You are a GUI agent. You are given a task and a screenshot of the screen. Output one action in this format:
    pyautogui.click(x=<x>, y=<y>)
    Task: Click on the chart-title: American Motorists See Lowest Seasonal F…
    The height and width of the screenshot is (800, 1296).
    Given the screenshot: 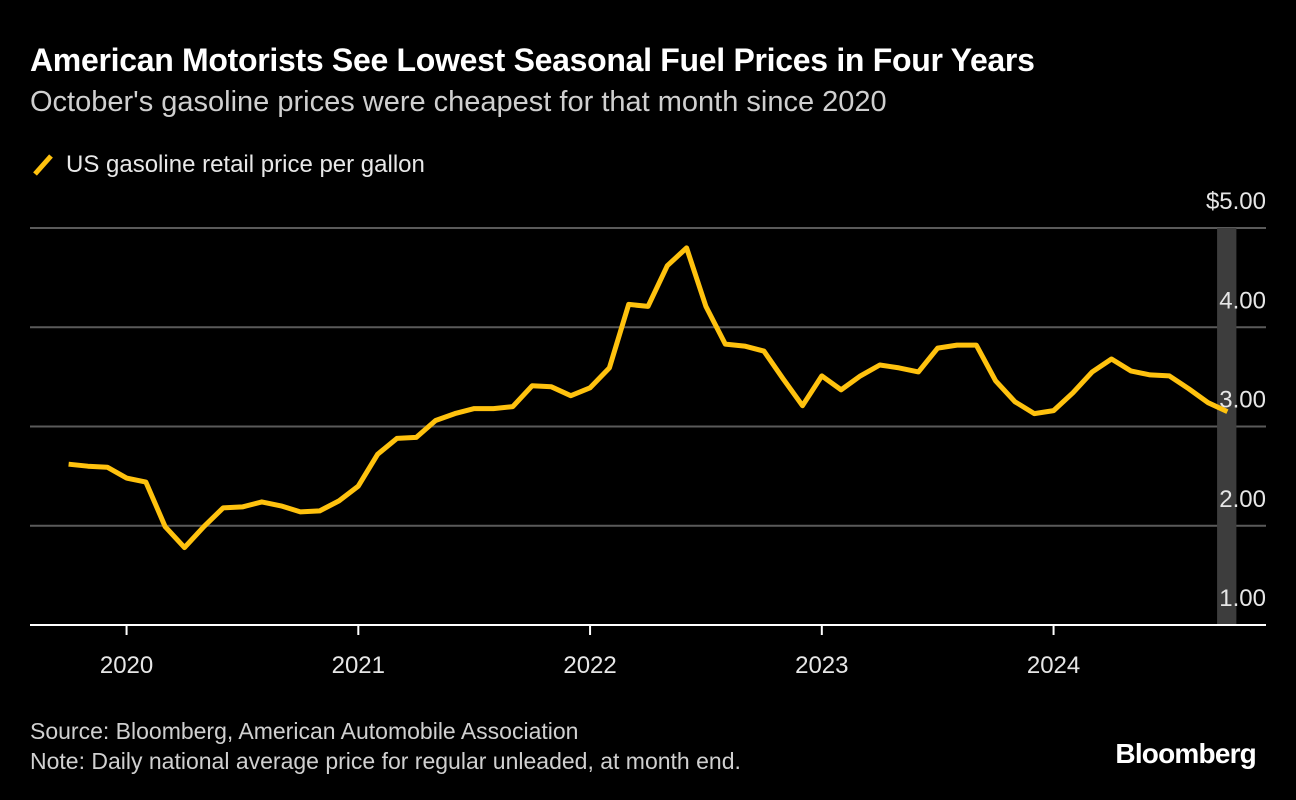 What is the action you would take?
    pyautogui.click(x=532, y=60)
    